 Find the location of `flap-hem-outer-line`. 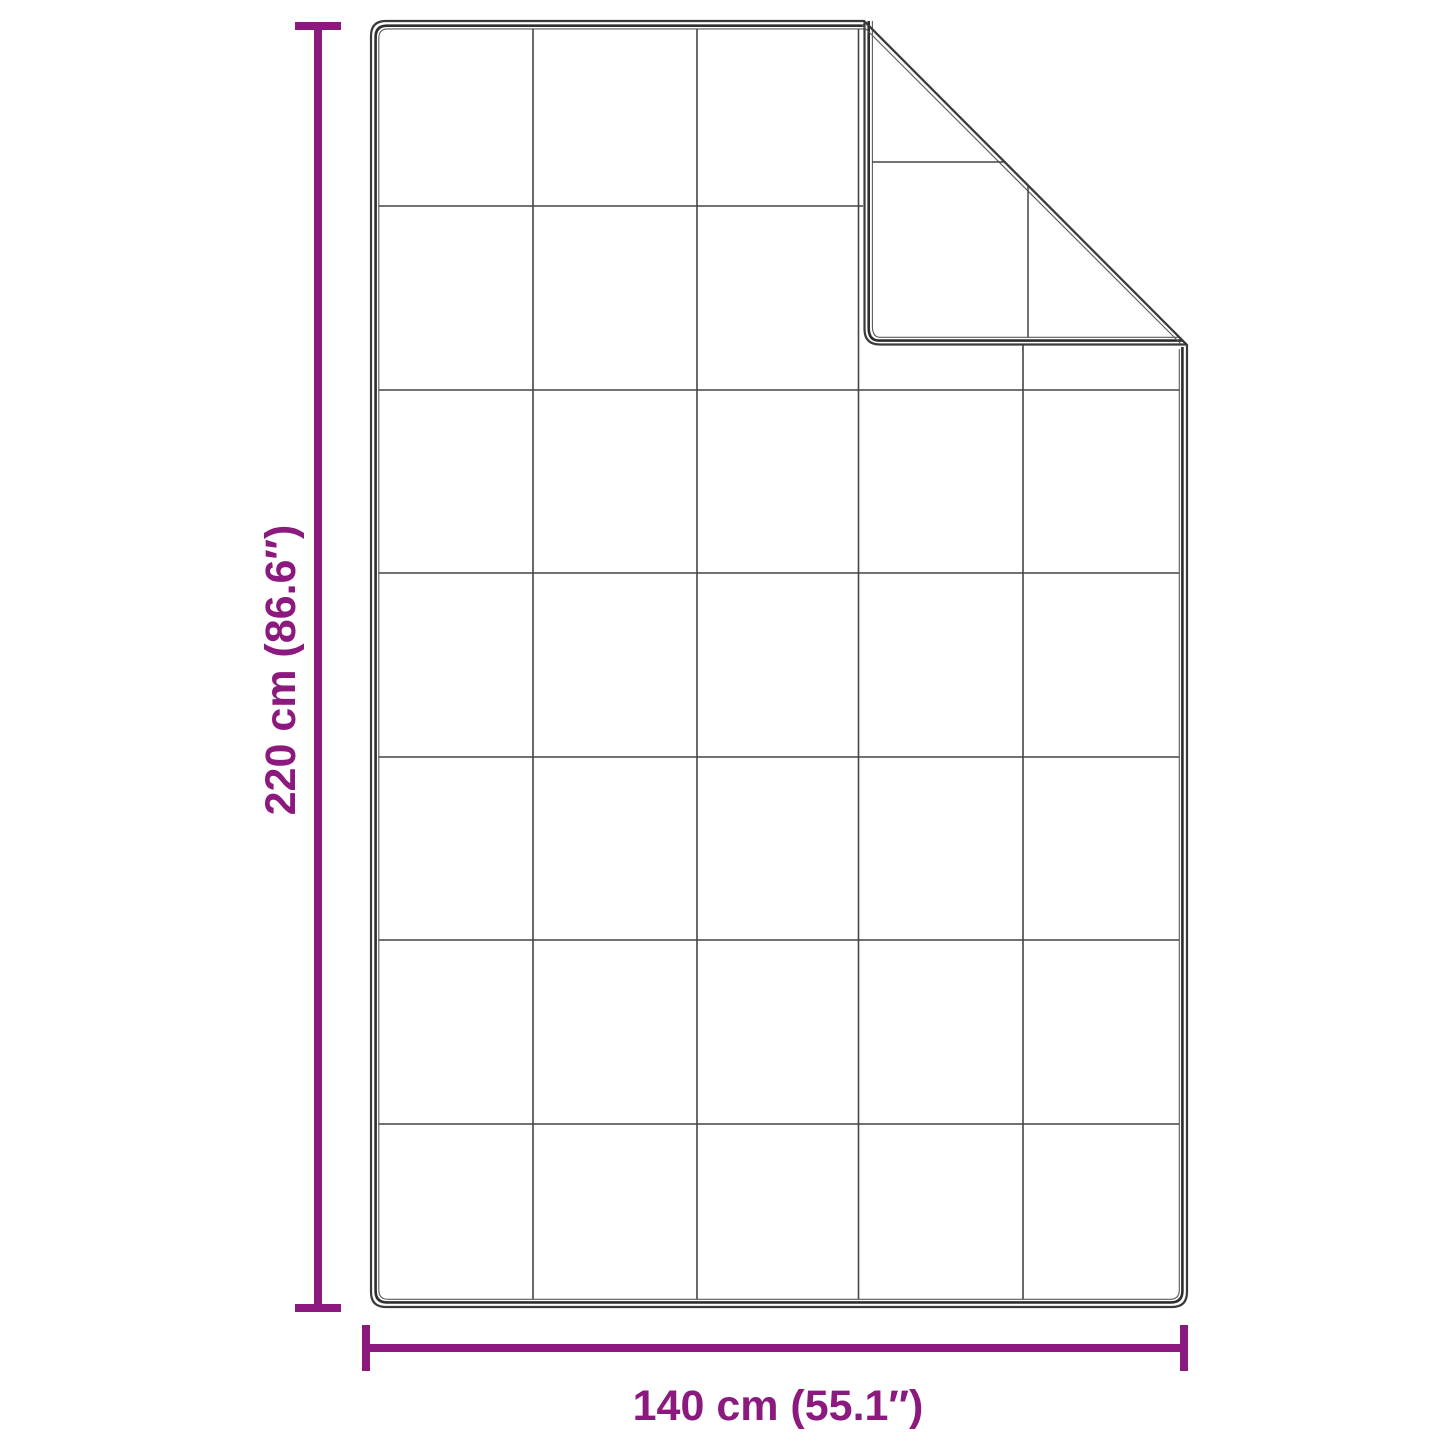

flap-hem-outer-line is located at coordinates (1024, 183).